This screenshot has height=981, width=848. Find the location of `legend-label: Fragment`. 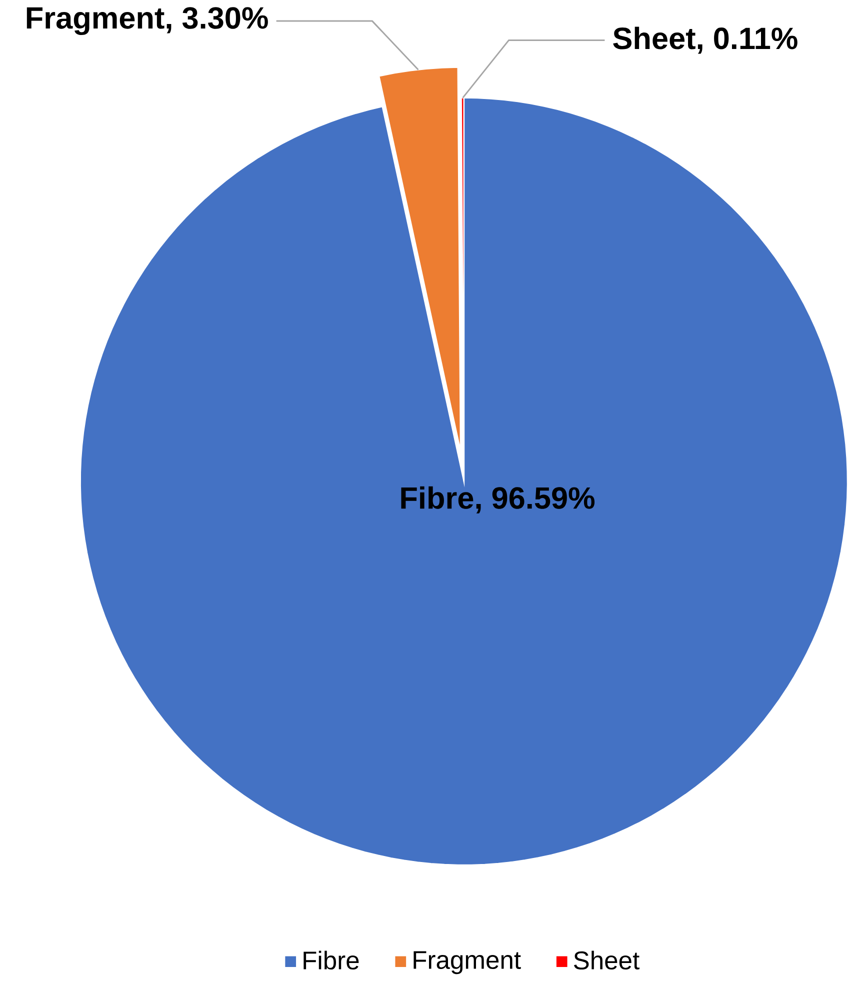

legend-label: Fragment is located at coordinates (467, 962).